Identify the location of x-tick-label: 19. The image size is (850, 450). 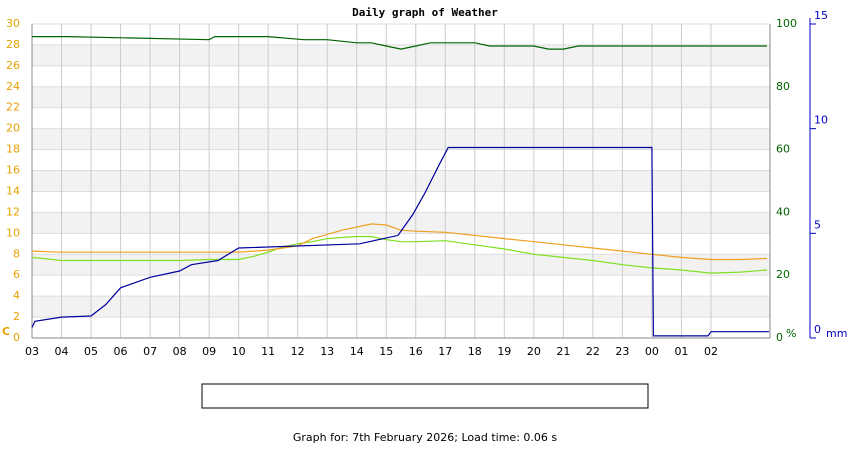
(504, 351).